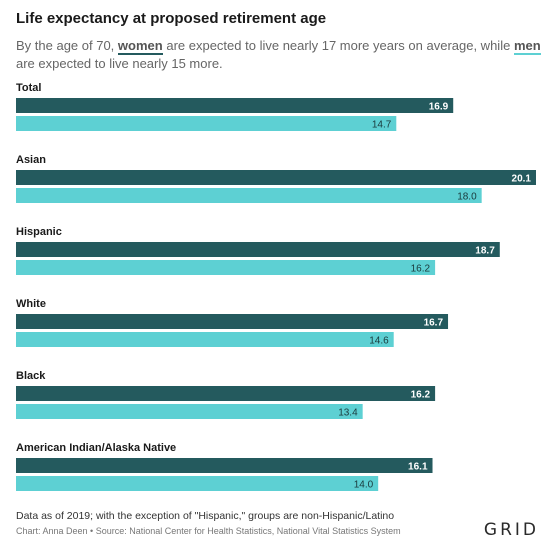  Describe the element at coordinates (206, 123) in the screenshot. I see `bar-total-men` at that location.